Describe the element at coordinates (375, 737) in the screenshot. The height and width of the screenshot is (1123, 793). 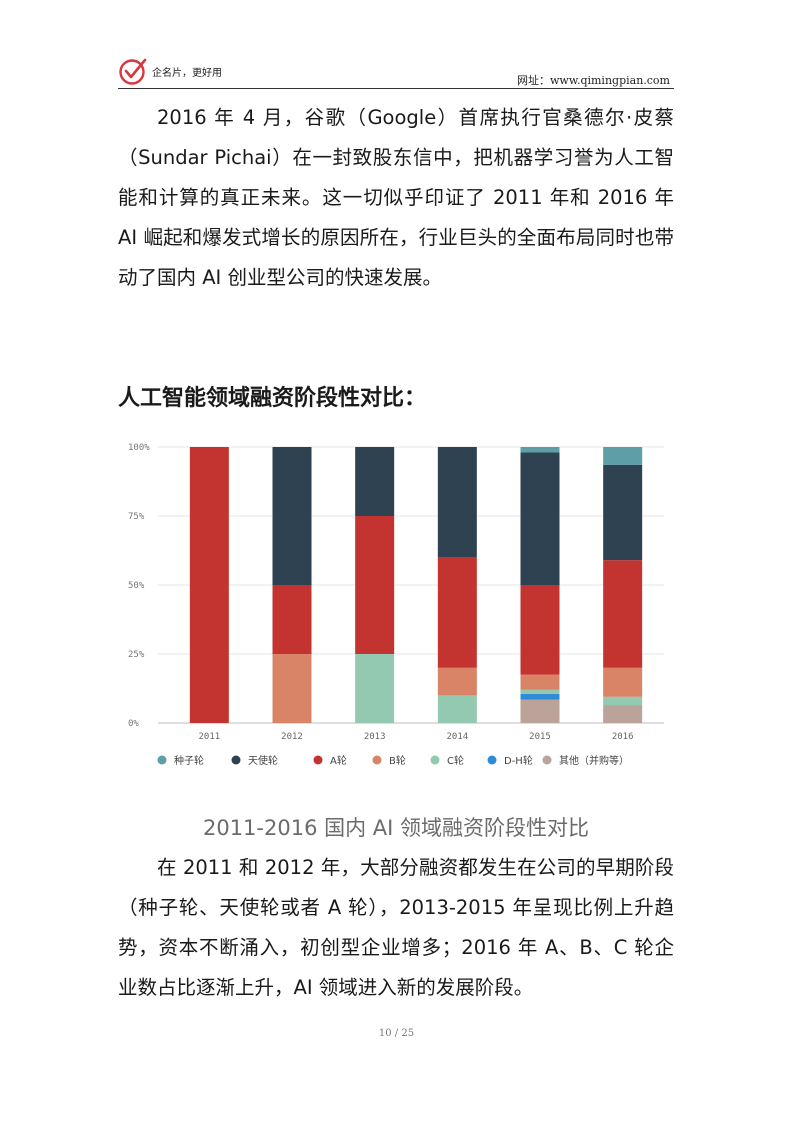
I see `x-tick-label: 2013` at that location.